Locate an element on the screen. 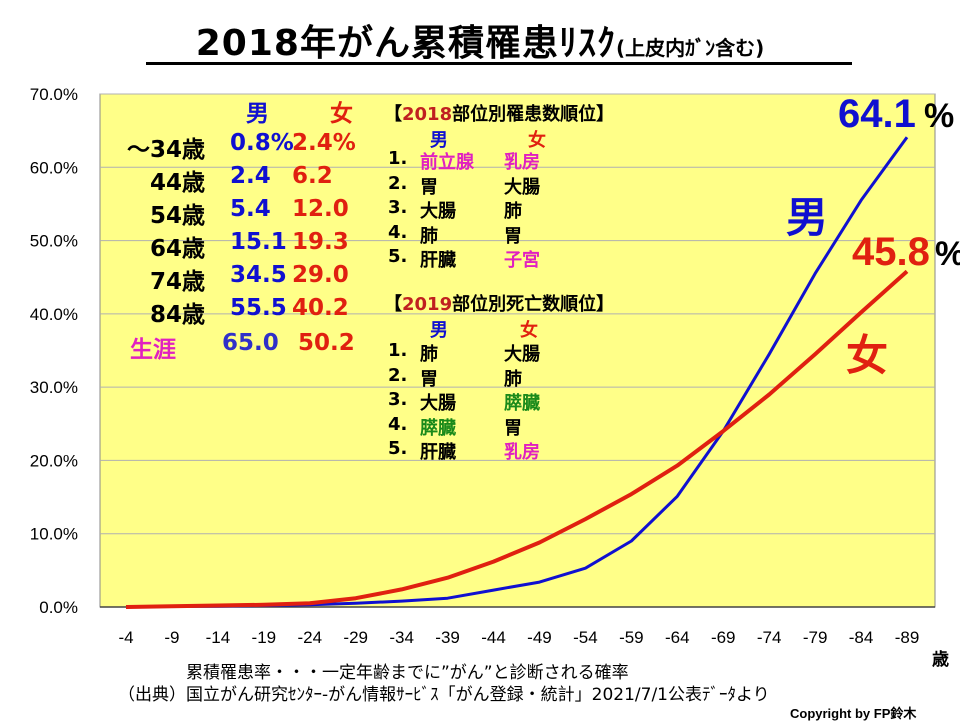  risk-row-male: 55.5 is located at coordinates (258, 308).